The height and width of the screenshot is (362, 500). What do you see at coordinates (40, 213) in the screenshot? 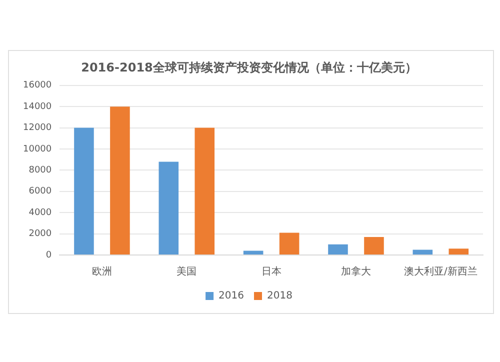
I see `y-tick-label: 4000` at bounding box center [40, 213].